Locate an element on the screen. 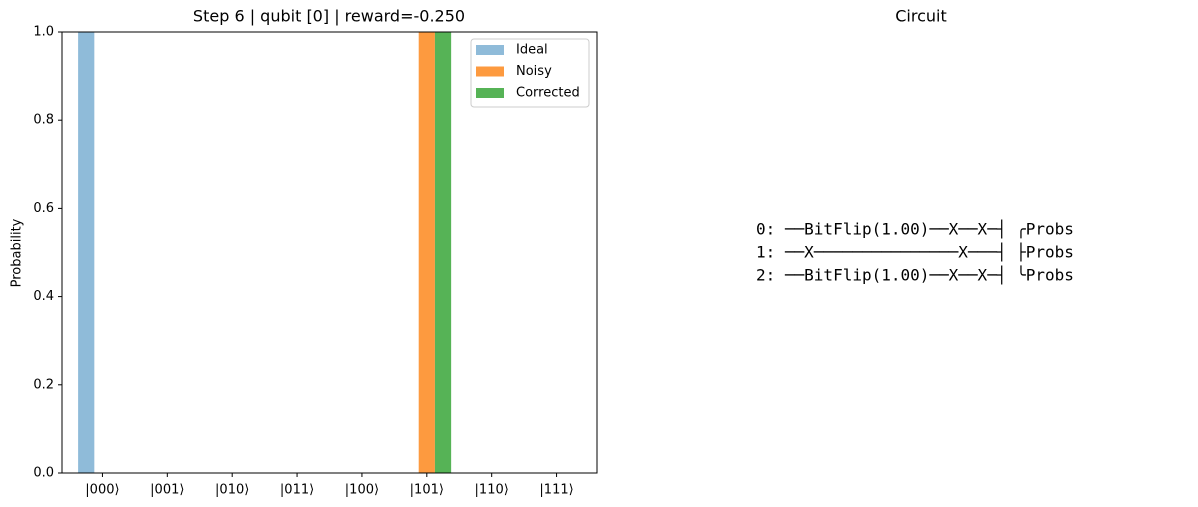 Image resolution: width=1198 pixels, height=507 pixels. legend-label: Ideal is located at coordinates (532, 50).